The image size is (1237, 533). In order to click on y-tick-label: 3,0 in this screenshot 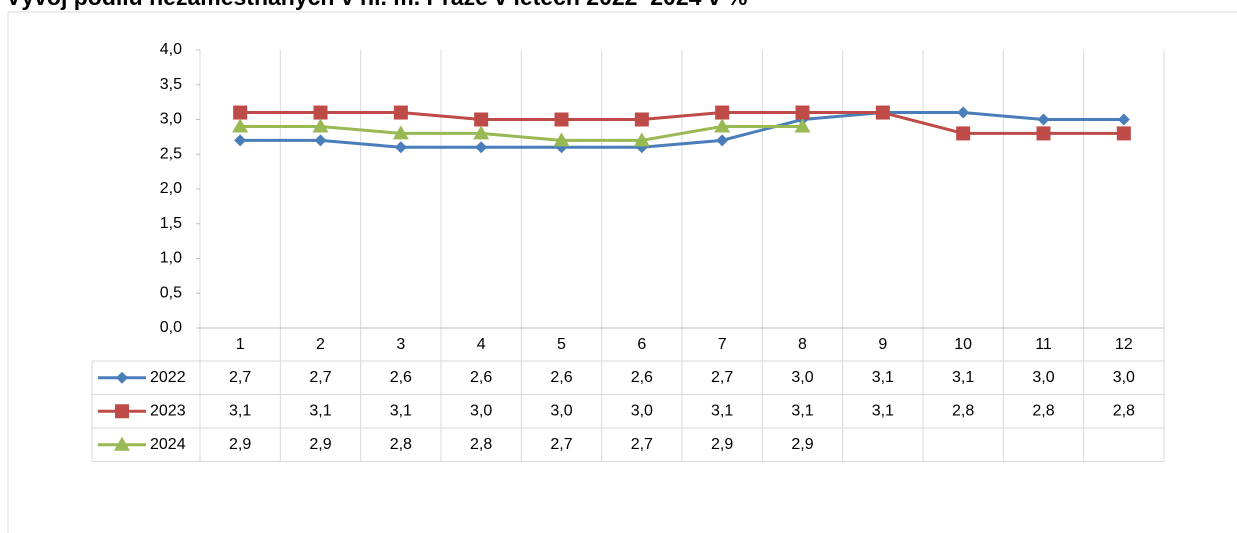, I will do `click(171, 119)`.